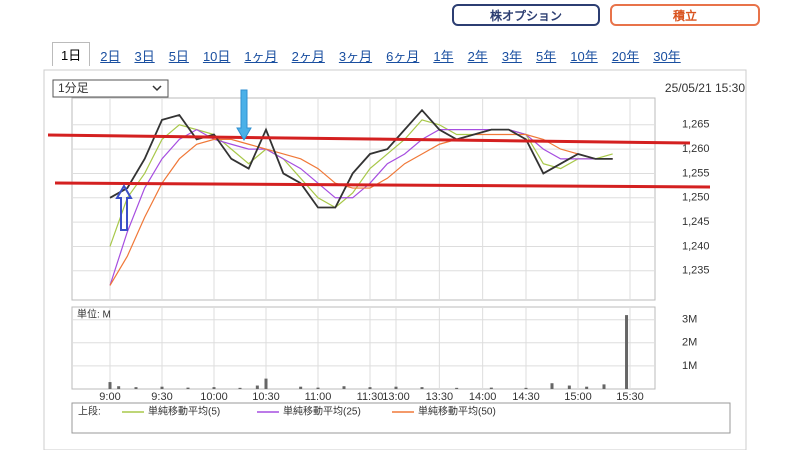  Describe the element at coordinates (546, 56) in the screenshot. I see `tab: 5年` at that location.